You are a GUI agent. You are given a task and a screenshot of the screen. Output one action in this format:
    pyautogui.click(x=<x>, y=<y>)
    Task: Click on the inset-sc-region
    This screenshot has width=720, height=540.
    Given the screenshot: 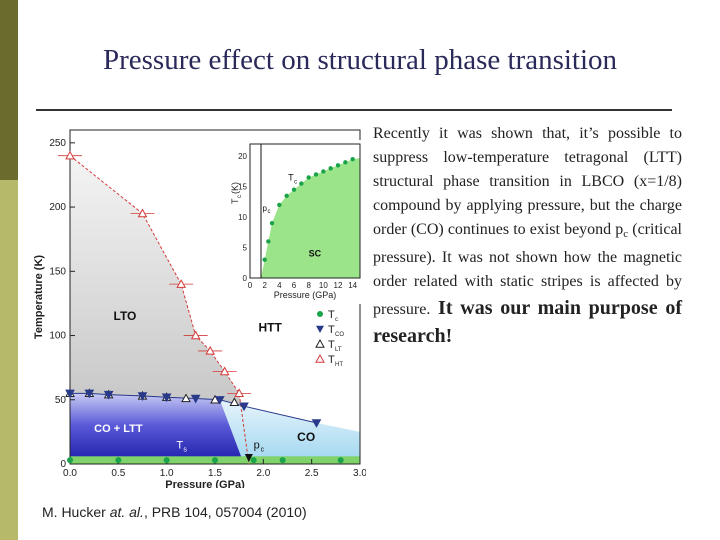 What is the action you would take?
    pyautogui.click(x=310, y=218)
    